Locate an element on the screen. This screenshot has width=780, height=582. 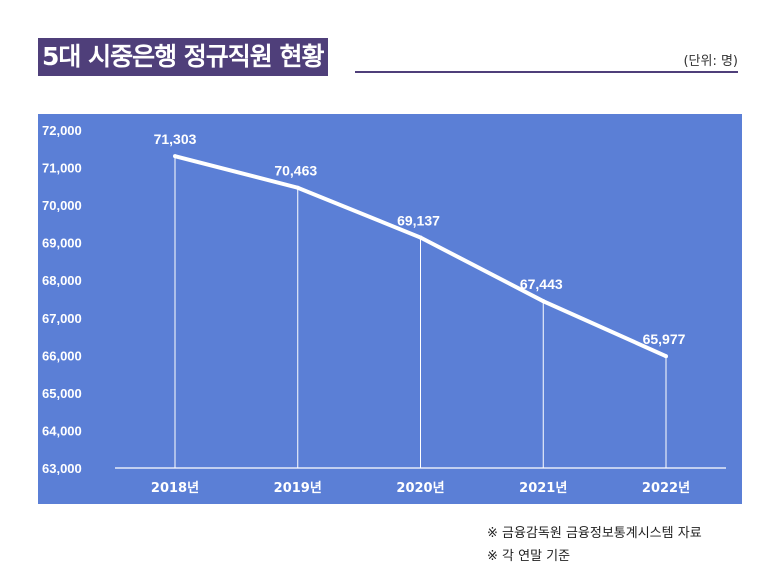
y-tick-label: 69,000 is located at coordinates (62, 243).